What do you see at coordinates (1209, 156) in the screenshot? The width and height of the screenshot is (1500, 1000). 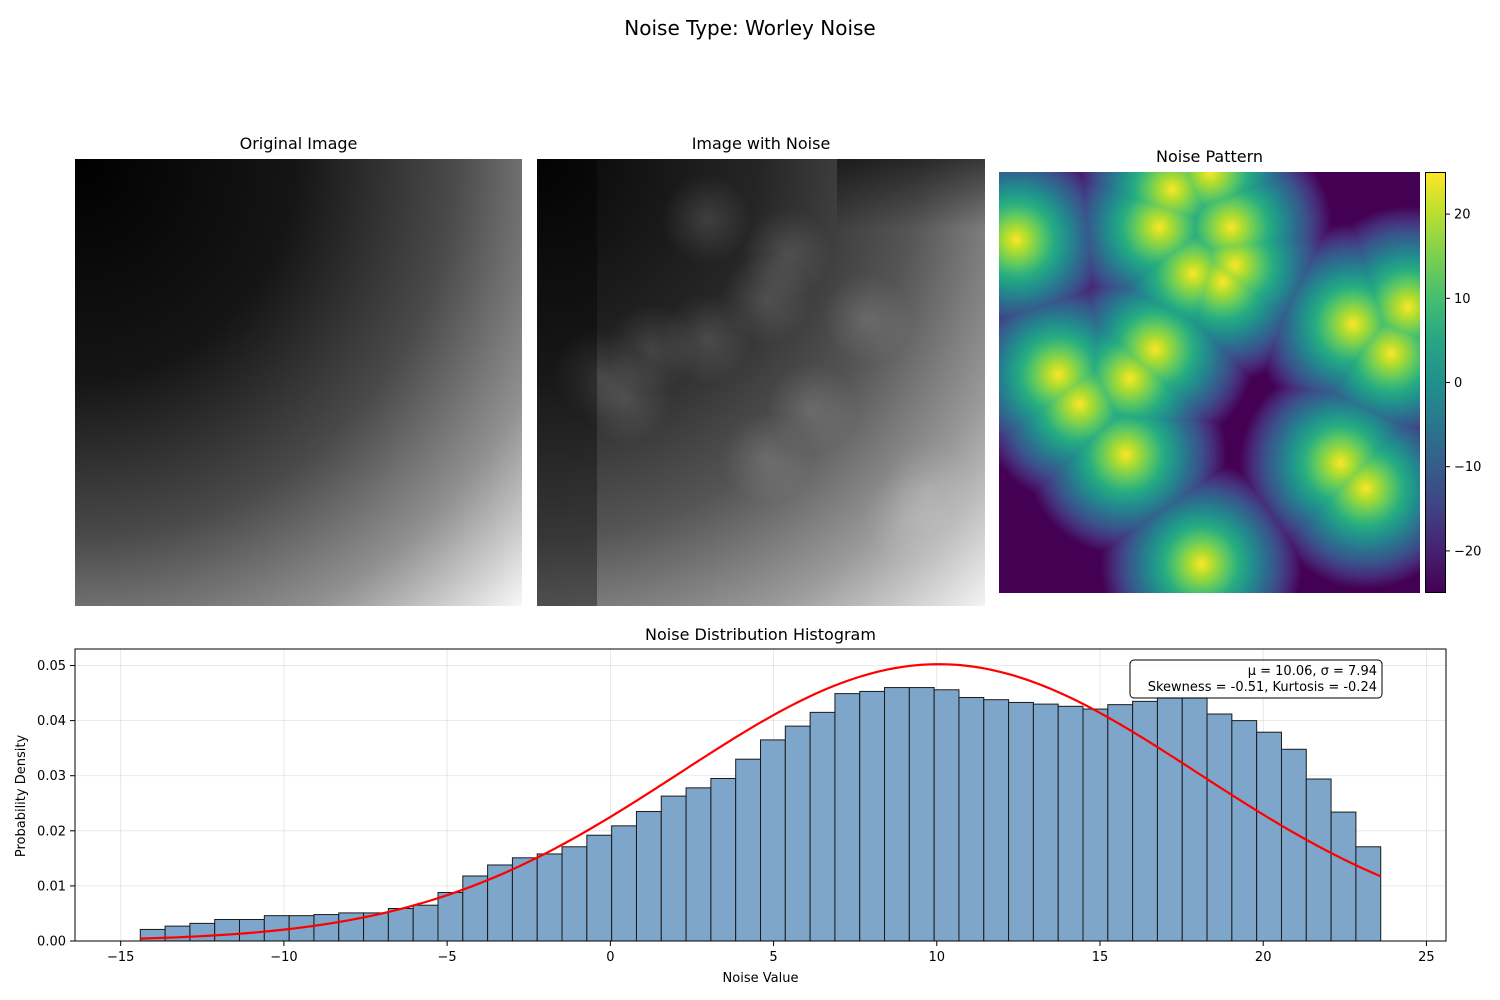 I see `noise-pattern-title: Noise Pattern` at bounding box center [1209, 156].